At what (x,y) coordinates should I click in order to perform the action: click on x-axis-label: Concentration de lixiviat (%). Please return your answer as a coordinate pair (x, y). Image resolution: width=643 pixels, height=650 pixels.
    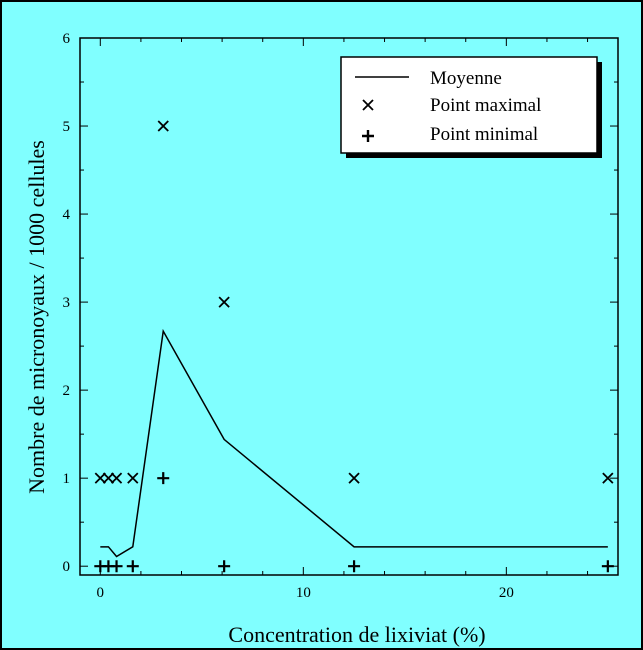
    Looking at the image, I should click on (356, 634).